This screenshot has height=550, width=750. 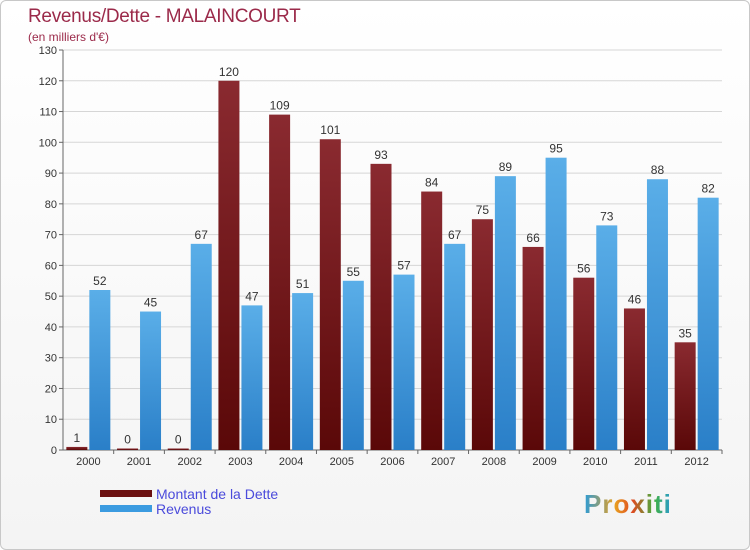 What do you see at coordinates (443, 462) in the screenshot?
I see `x-tick-label: 2007` at bounding box center [443, 462].